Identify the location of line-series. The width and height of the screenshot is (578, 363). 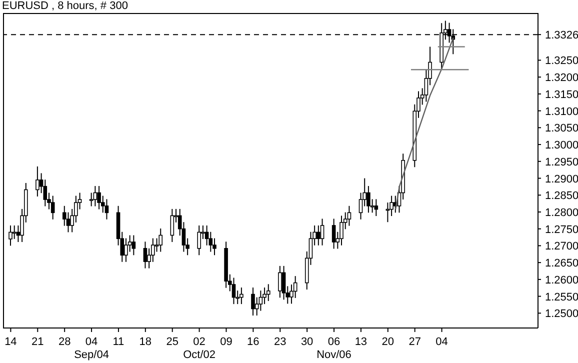
(424, 123).